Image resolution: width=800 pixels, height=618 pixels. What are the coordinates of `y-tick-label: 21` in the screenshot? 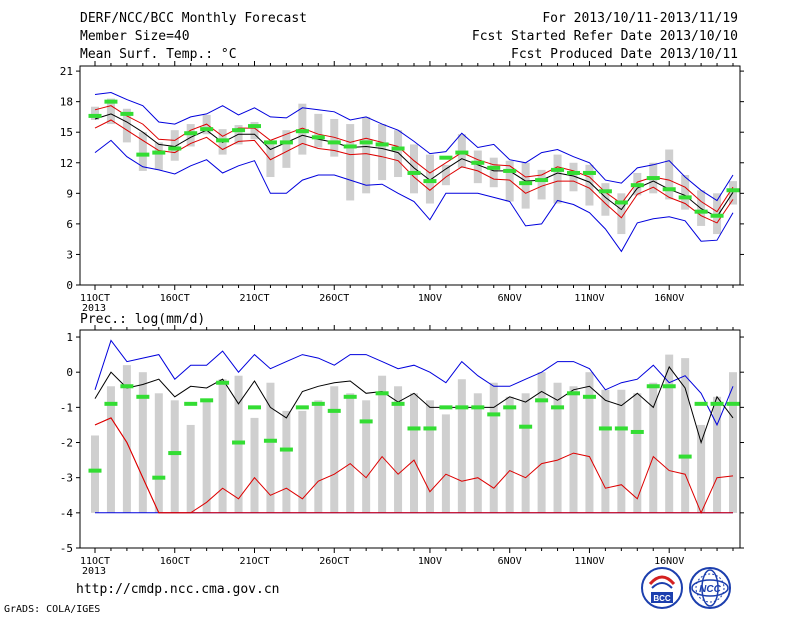 It's located at (66, 71).